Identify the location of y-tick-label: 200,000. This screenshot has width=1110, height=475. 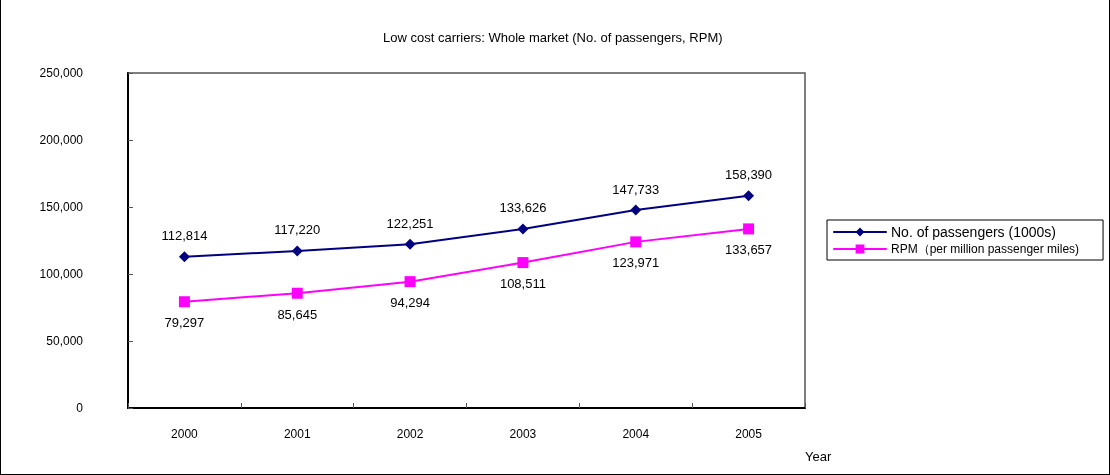
(61, 140).